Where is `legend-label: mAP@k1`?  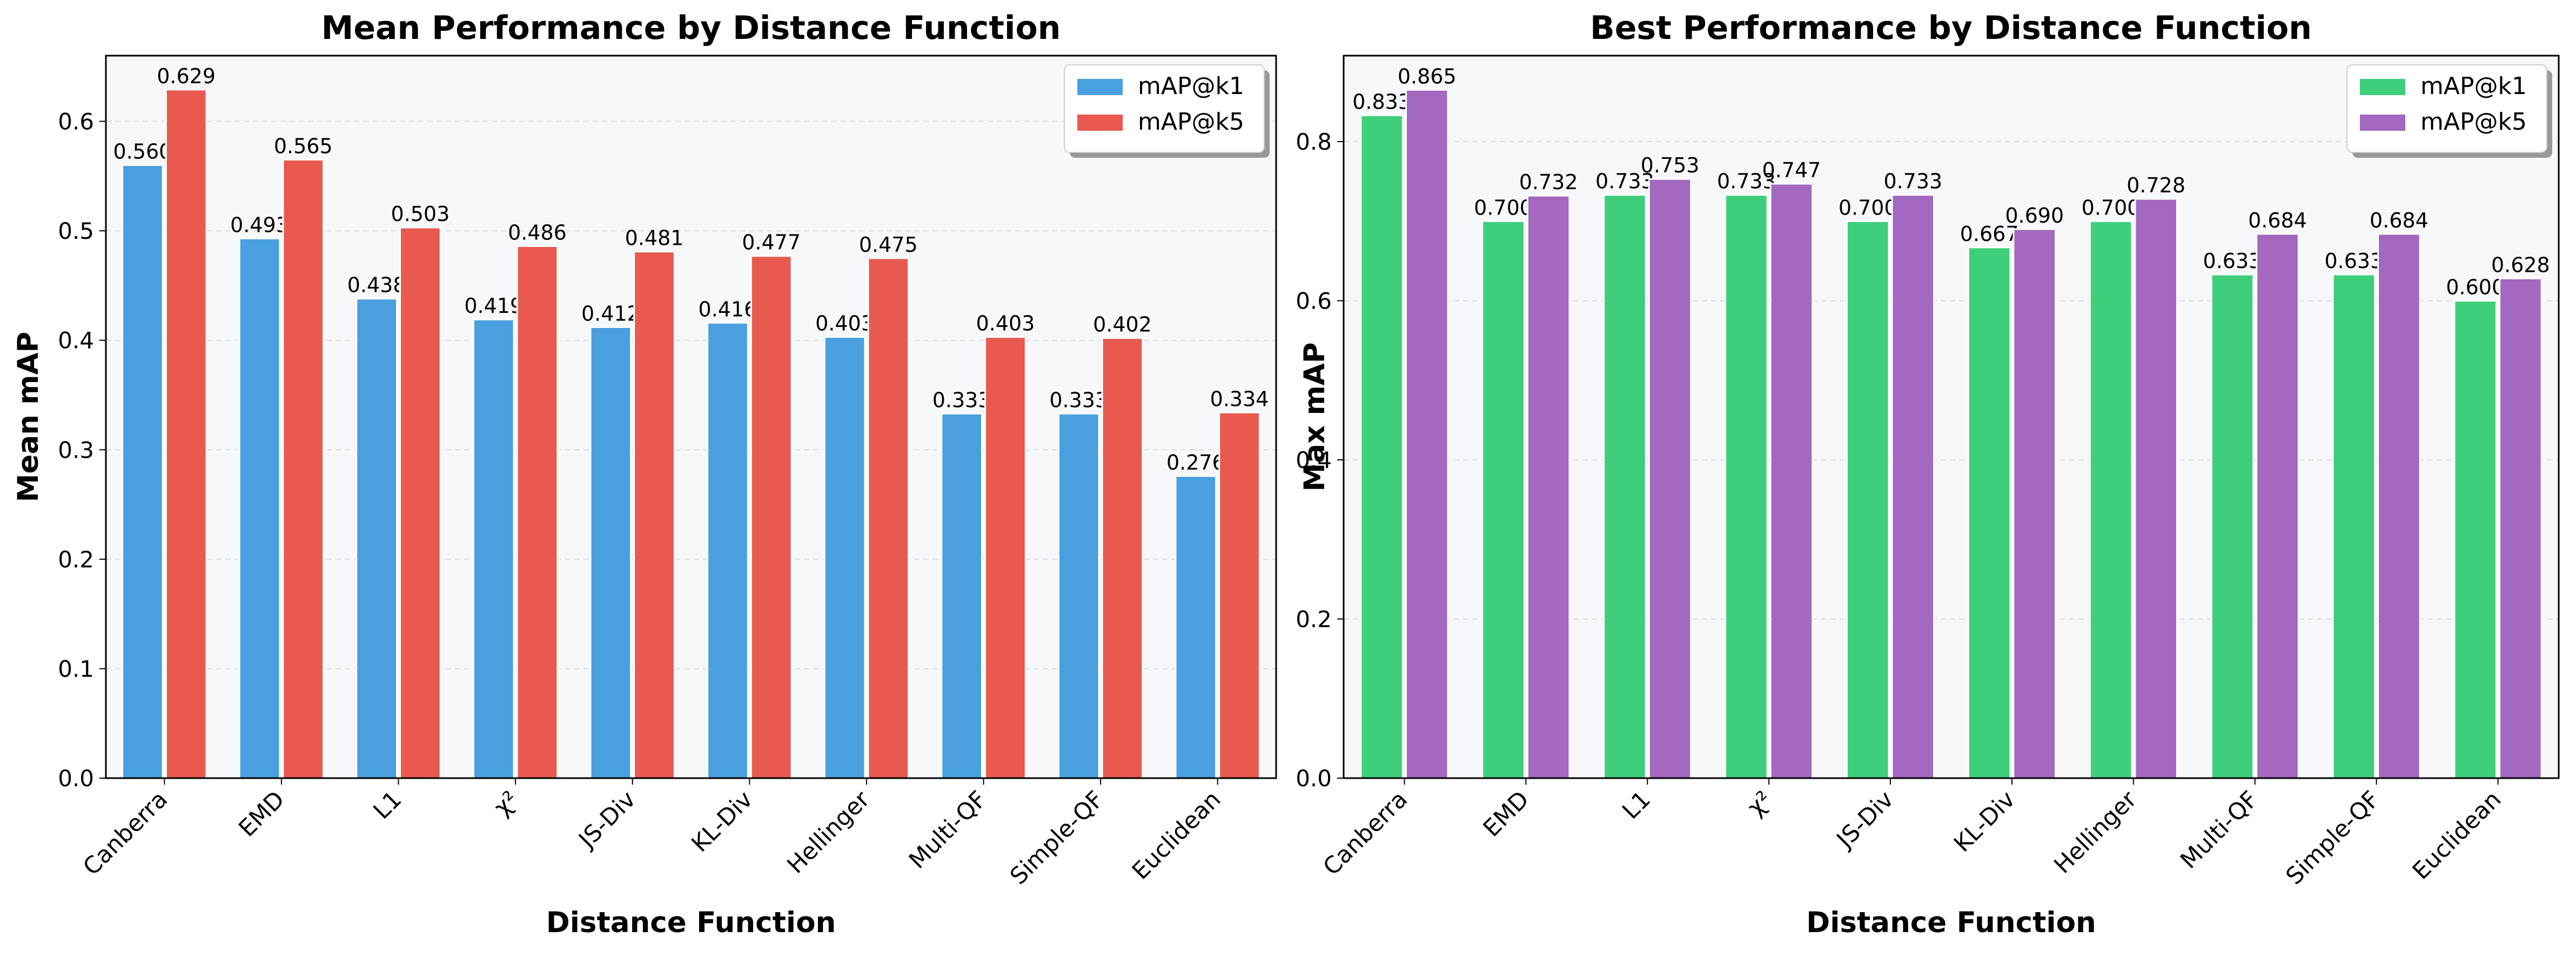 legend-label: mAP@k1 is located at coordinates (2474, 86).